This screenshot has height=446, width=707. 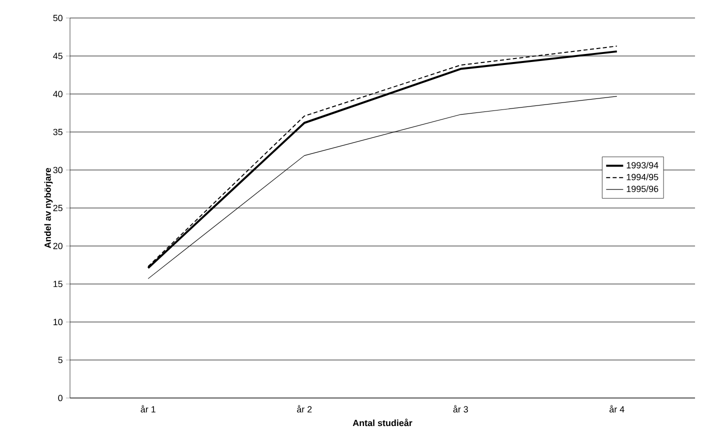 I want to click on x-axis-title: Antal studieår, so click(x=382, y=422).